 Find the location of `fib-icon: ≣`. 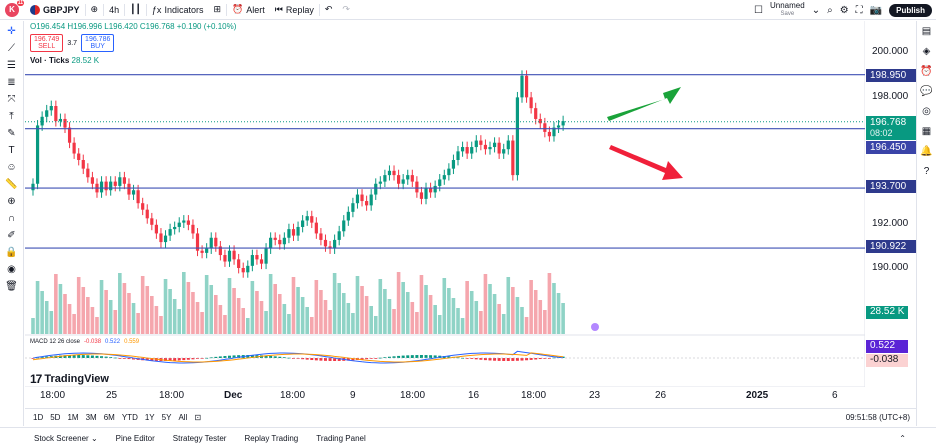

fib-icon: ≣ is located at coordinates (11, 82).